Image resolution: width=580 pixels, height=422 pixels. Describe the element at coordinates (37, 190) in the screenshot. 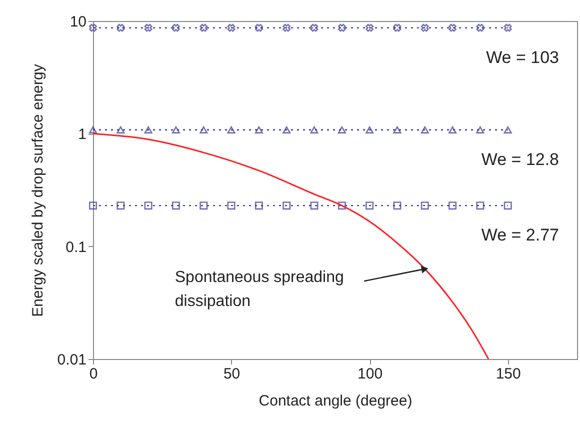

I see `y-axis-title: Energy scaled by drop surface energy` at that location.